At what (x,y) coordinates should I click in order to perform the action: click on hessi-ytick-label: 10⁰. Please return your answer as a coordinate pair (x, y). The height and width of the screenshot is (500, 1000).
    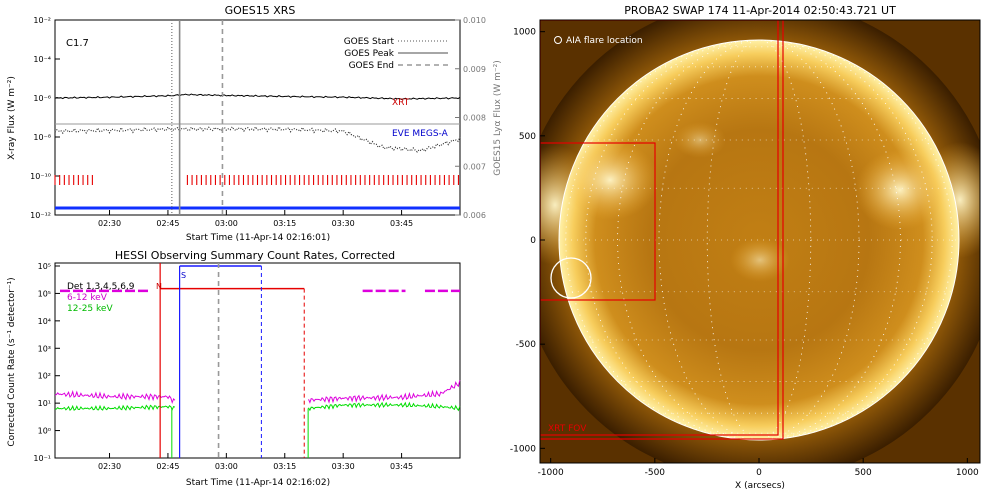
    Looking at the image, I should click on (44, 431).